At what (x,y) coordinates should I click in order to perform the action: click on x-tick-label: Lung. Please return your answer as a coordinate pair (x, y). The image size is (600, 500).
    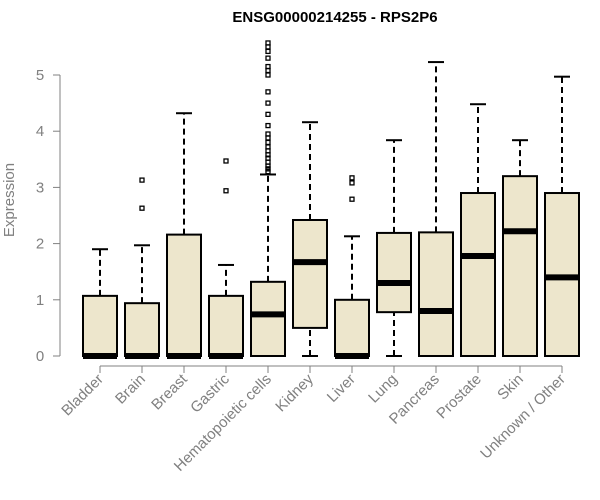
    Looking at the image, I should click on (383, 389).